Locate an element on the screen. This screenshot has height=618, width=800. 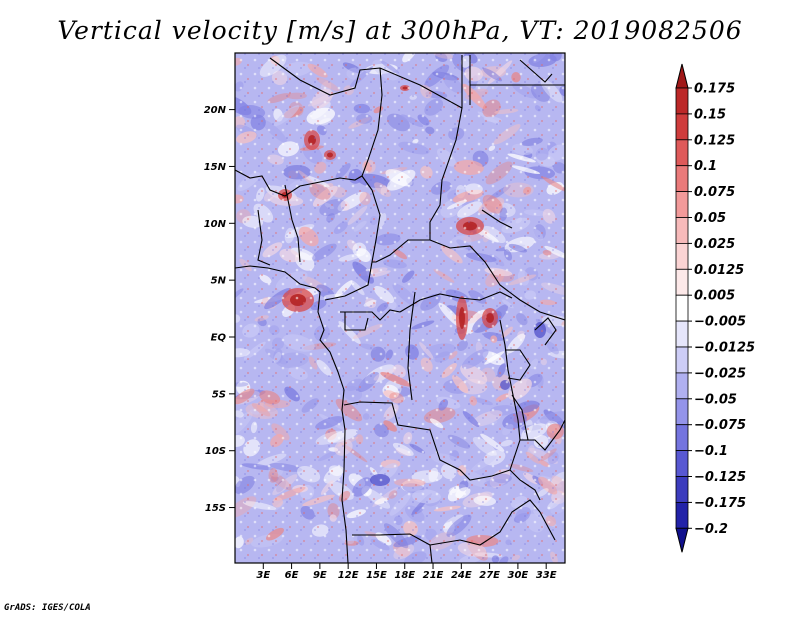
lon-label: 15E is located at coordinates (376, 575).